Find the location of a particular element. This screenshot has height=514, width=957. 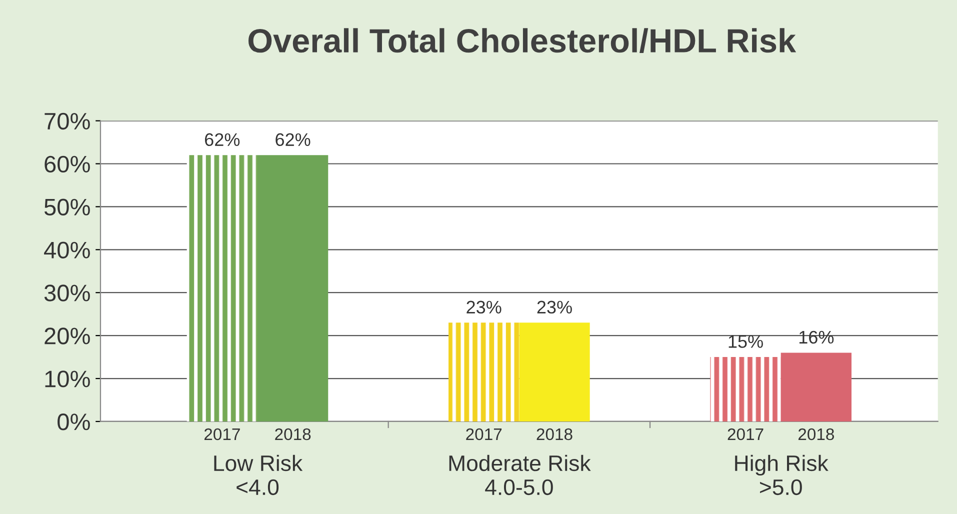

y-tick-label: 50% is located at coordinates (67, 207).